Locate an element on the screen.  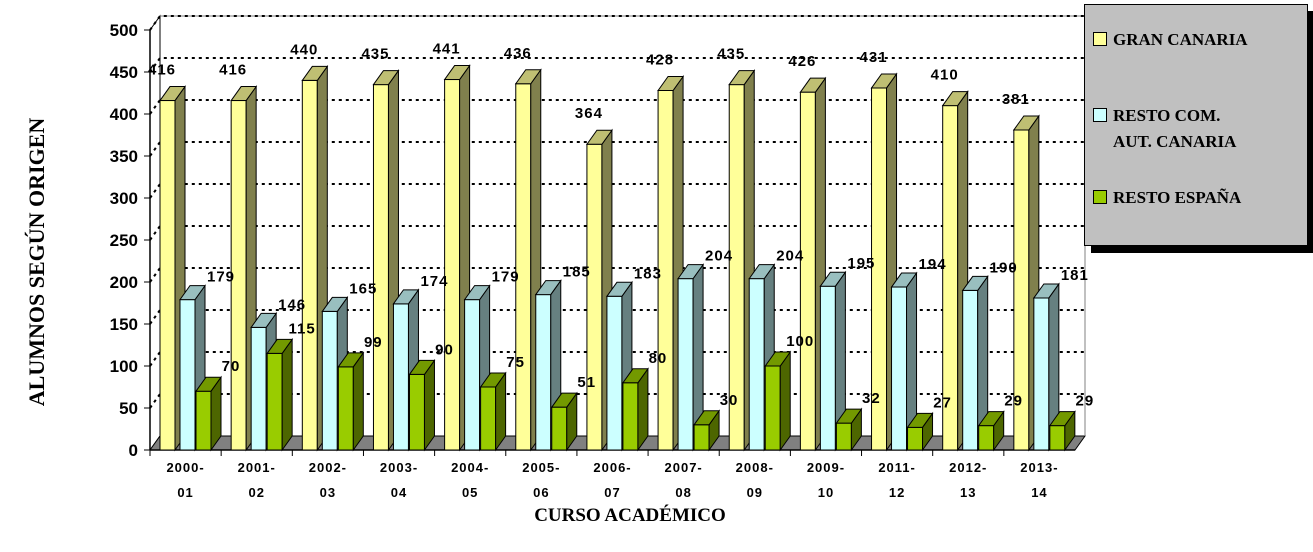
x-tick-label: 02 is located at coordinates (256, 492).